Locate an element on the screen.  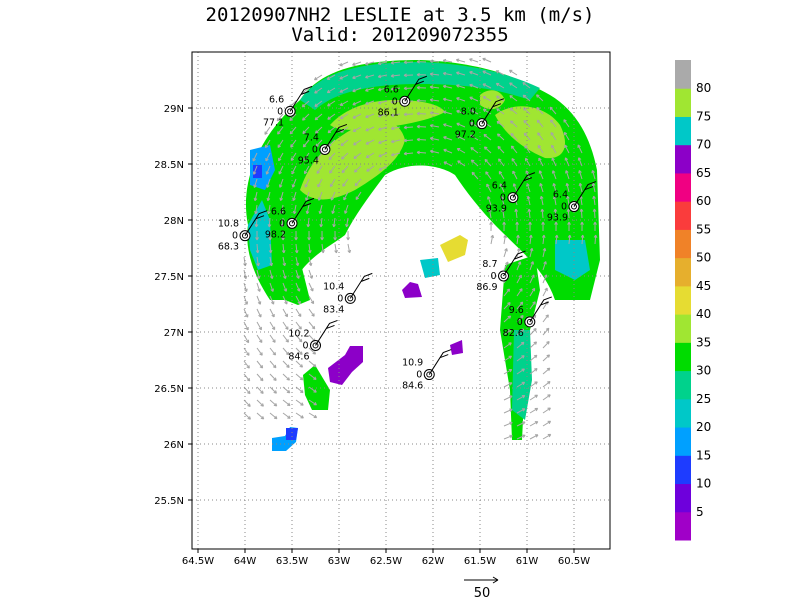
x-tick-label: 61.5W is located at coordinates (480, 561).